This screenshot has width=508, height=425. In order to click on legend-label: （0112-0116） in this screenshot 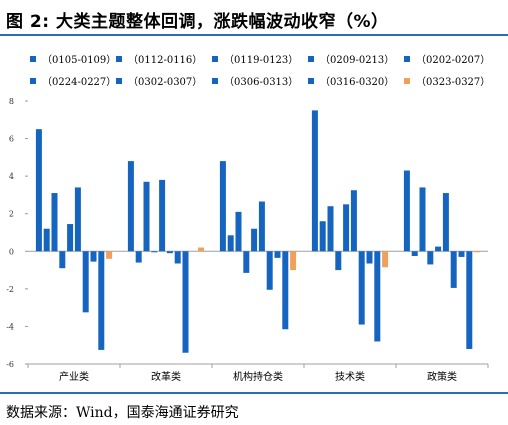, I will do `click(165, 60)`.